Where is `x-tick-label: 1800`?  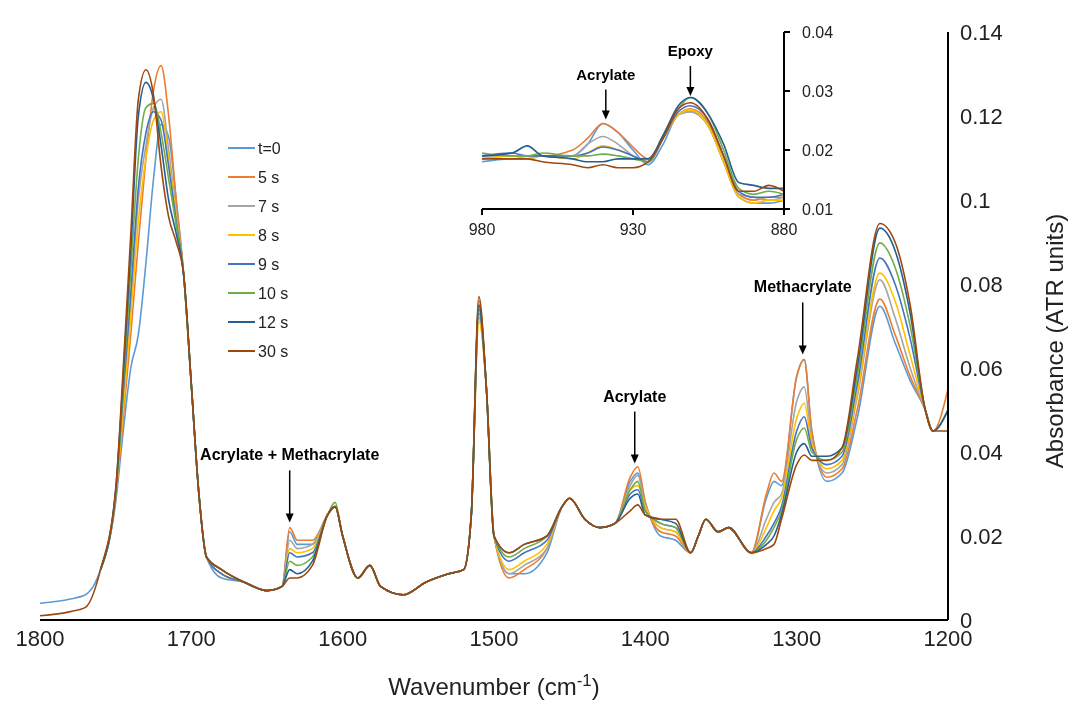
x-tick-label: 1800 is located at coordinates (40, 638).